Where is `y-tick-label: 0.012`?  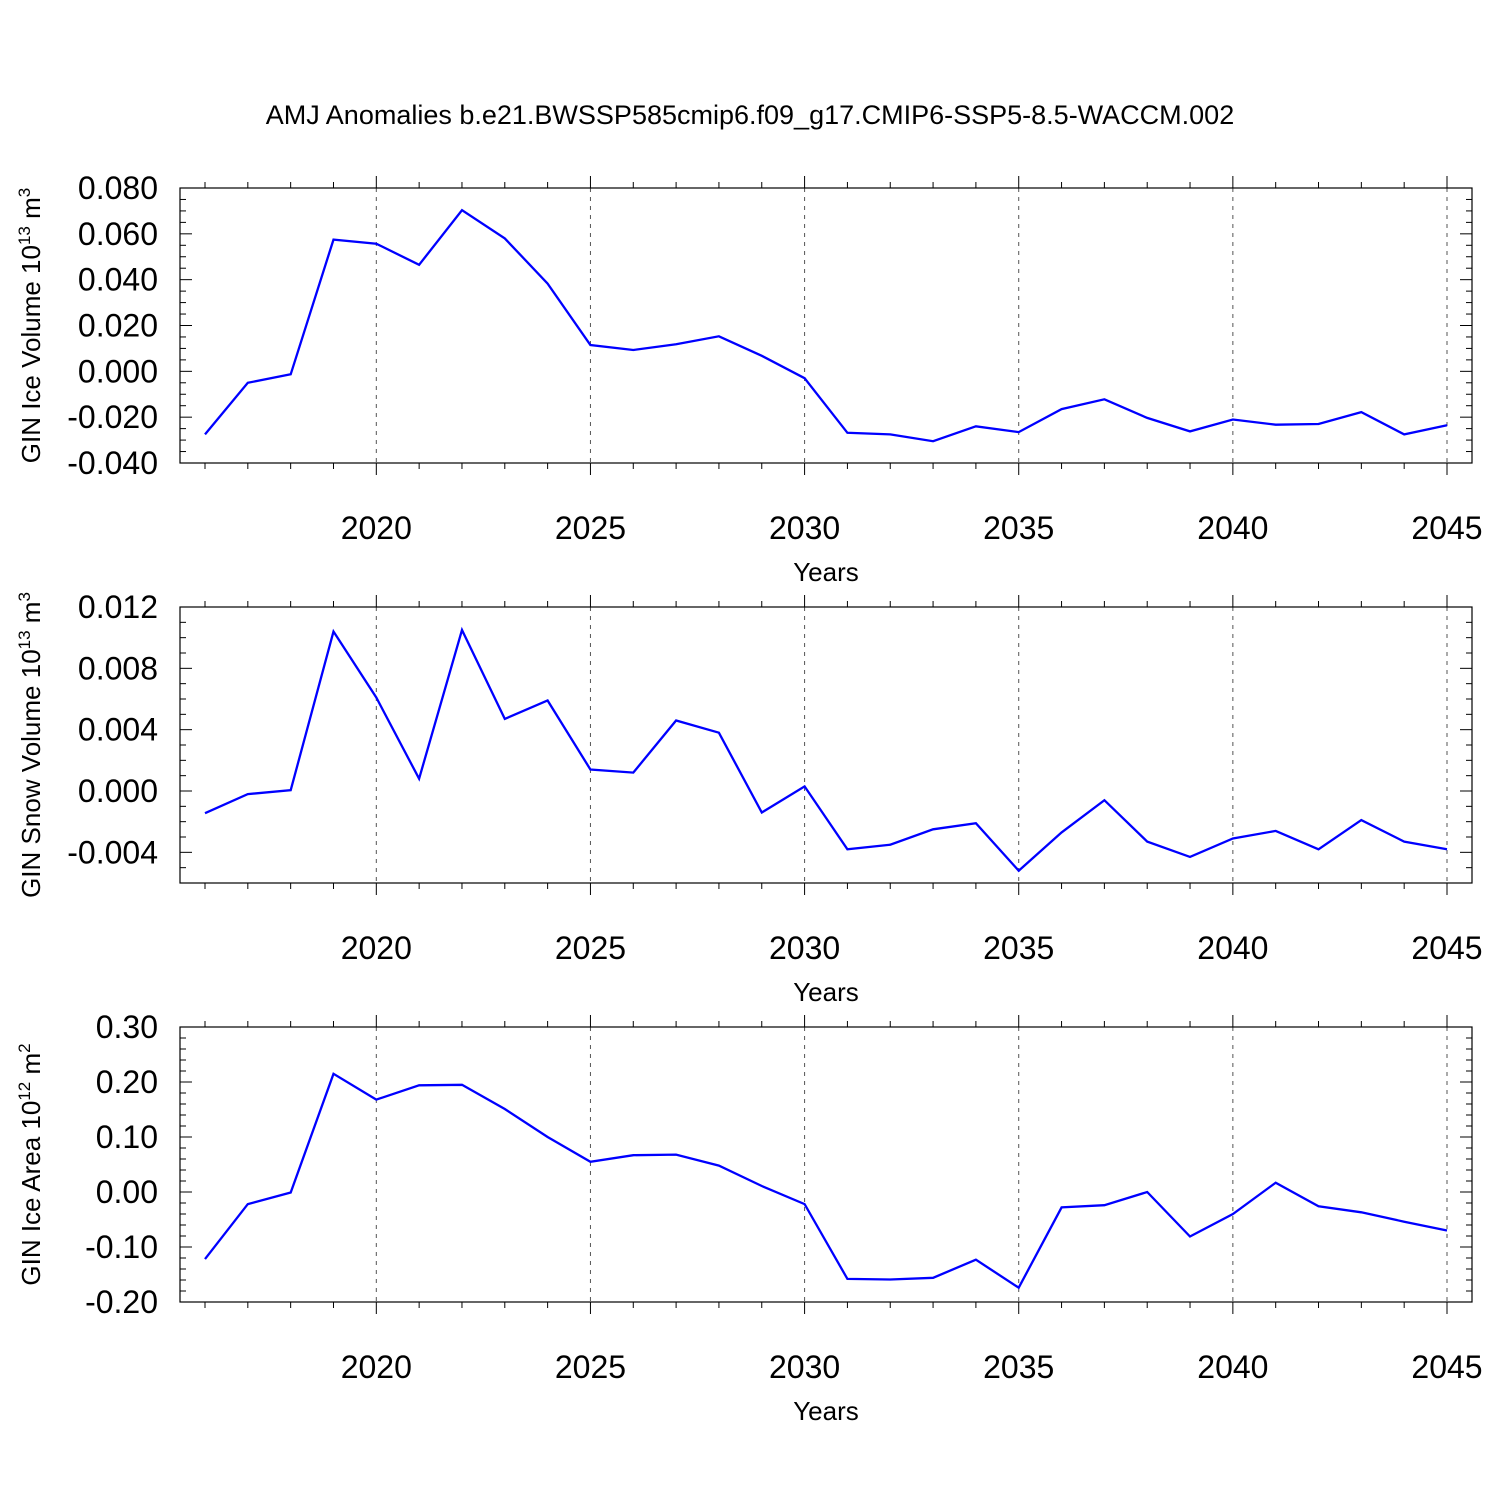
y-tick-label: 0.012 is located at coordinates (118, 607).